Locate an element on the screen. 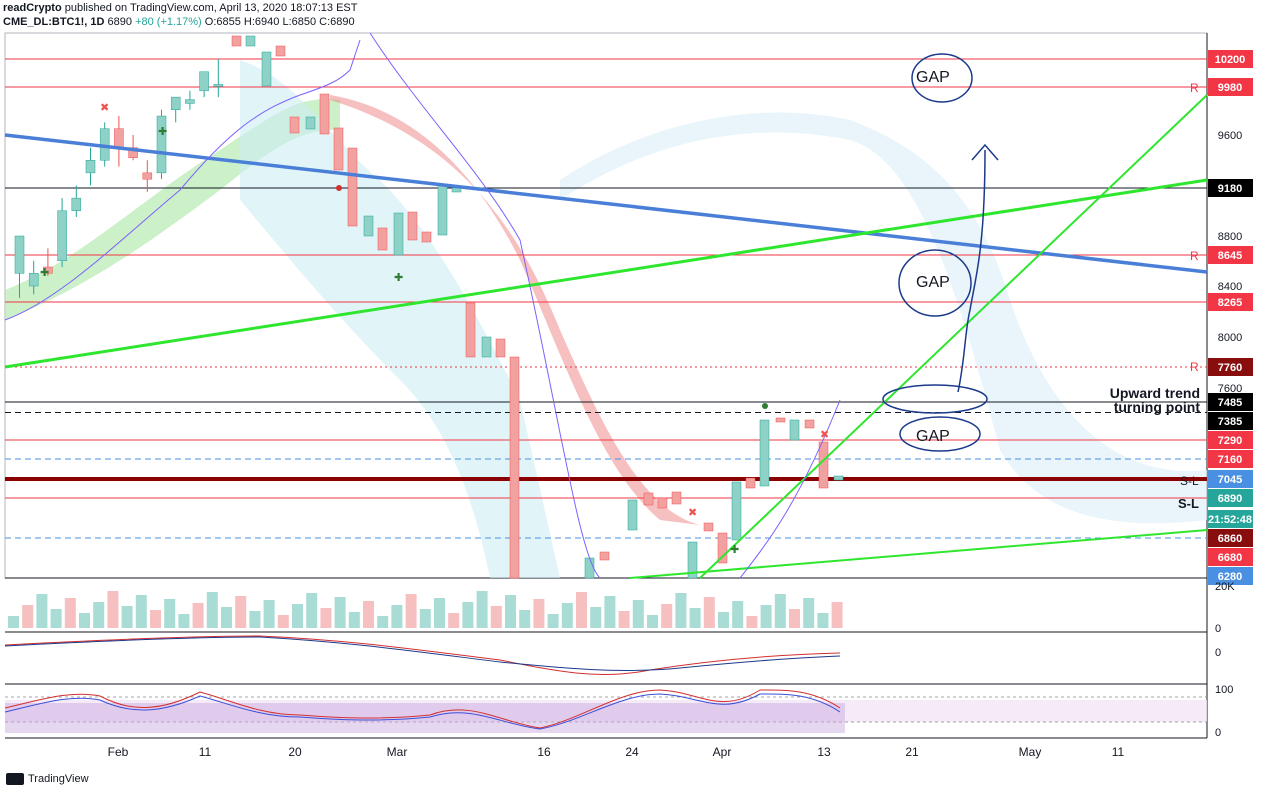 This screenshot has height=796, width=1280. brand-name: TradingView is located at coordinates (58, 779).